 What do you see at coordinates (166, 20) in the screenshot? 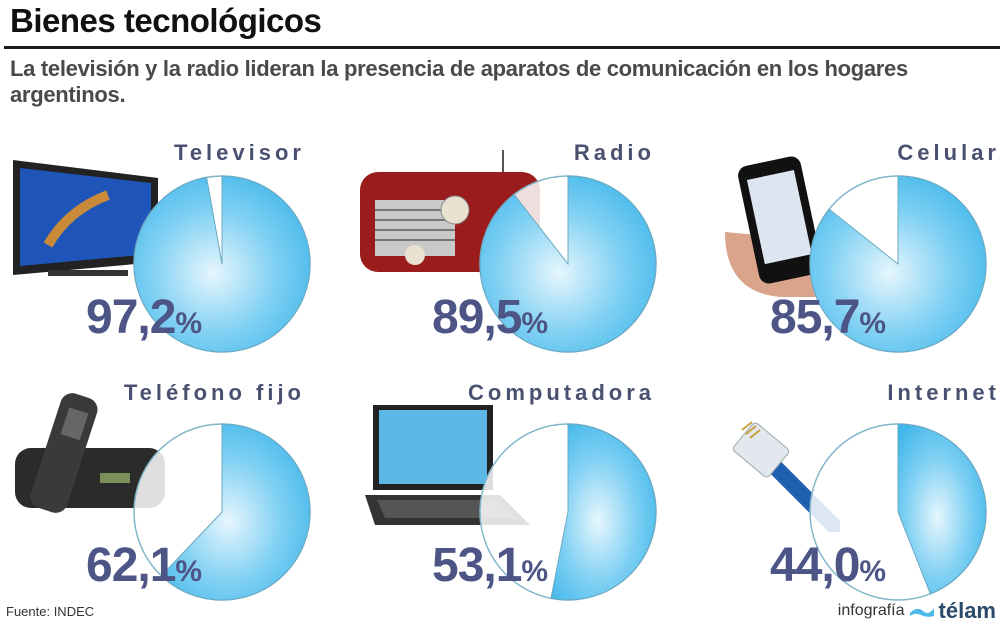
I see `page-title: Bienes tecnológicos` at bounding box center [166, 20].